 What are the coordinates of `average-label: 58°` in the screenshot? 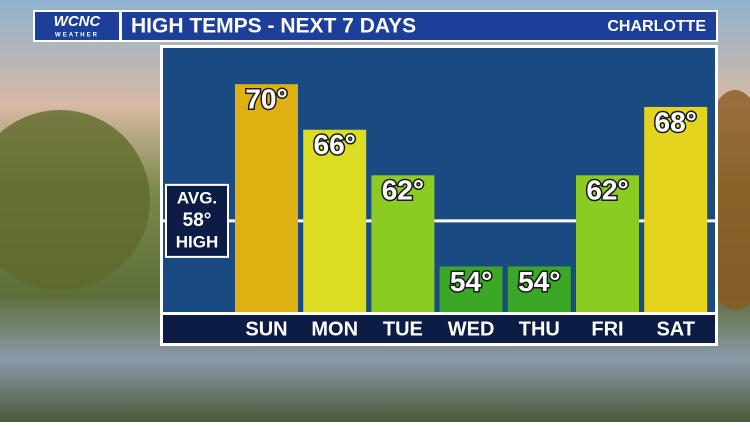 It's located at (197, 220).